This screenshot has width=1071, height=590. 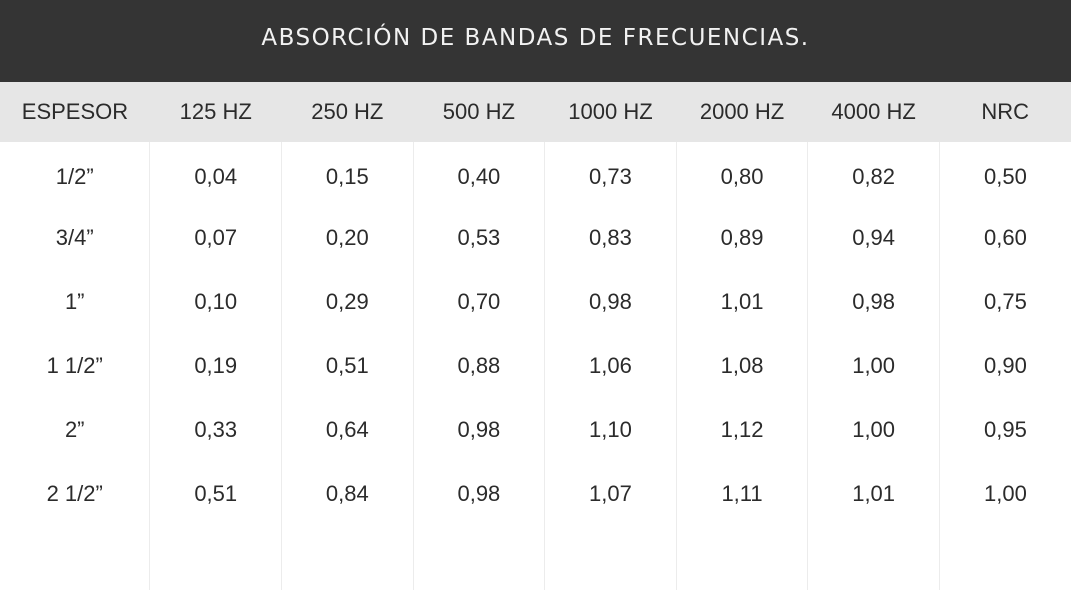 What do you see at coordinates (478, 111) in the screenshot?
I see `column-header-500hz: 500 HZ` at bounding box center [478, 111].